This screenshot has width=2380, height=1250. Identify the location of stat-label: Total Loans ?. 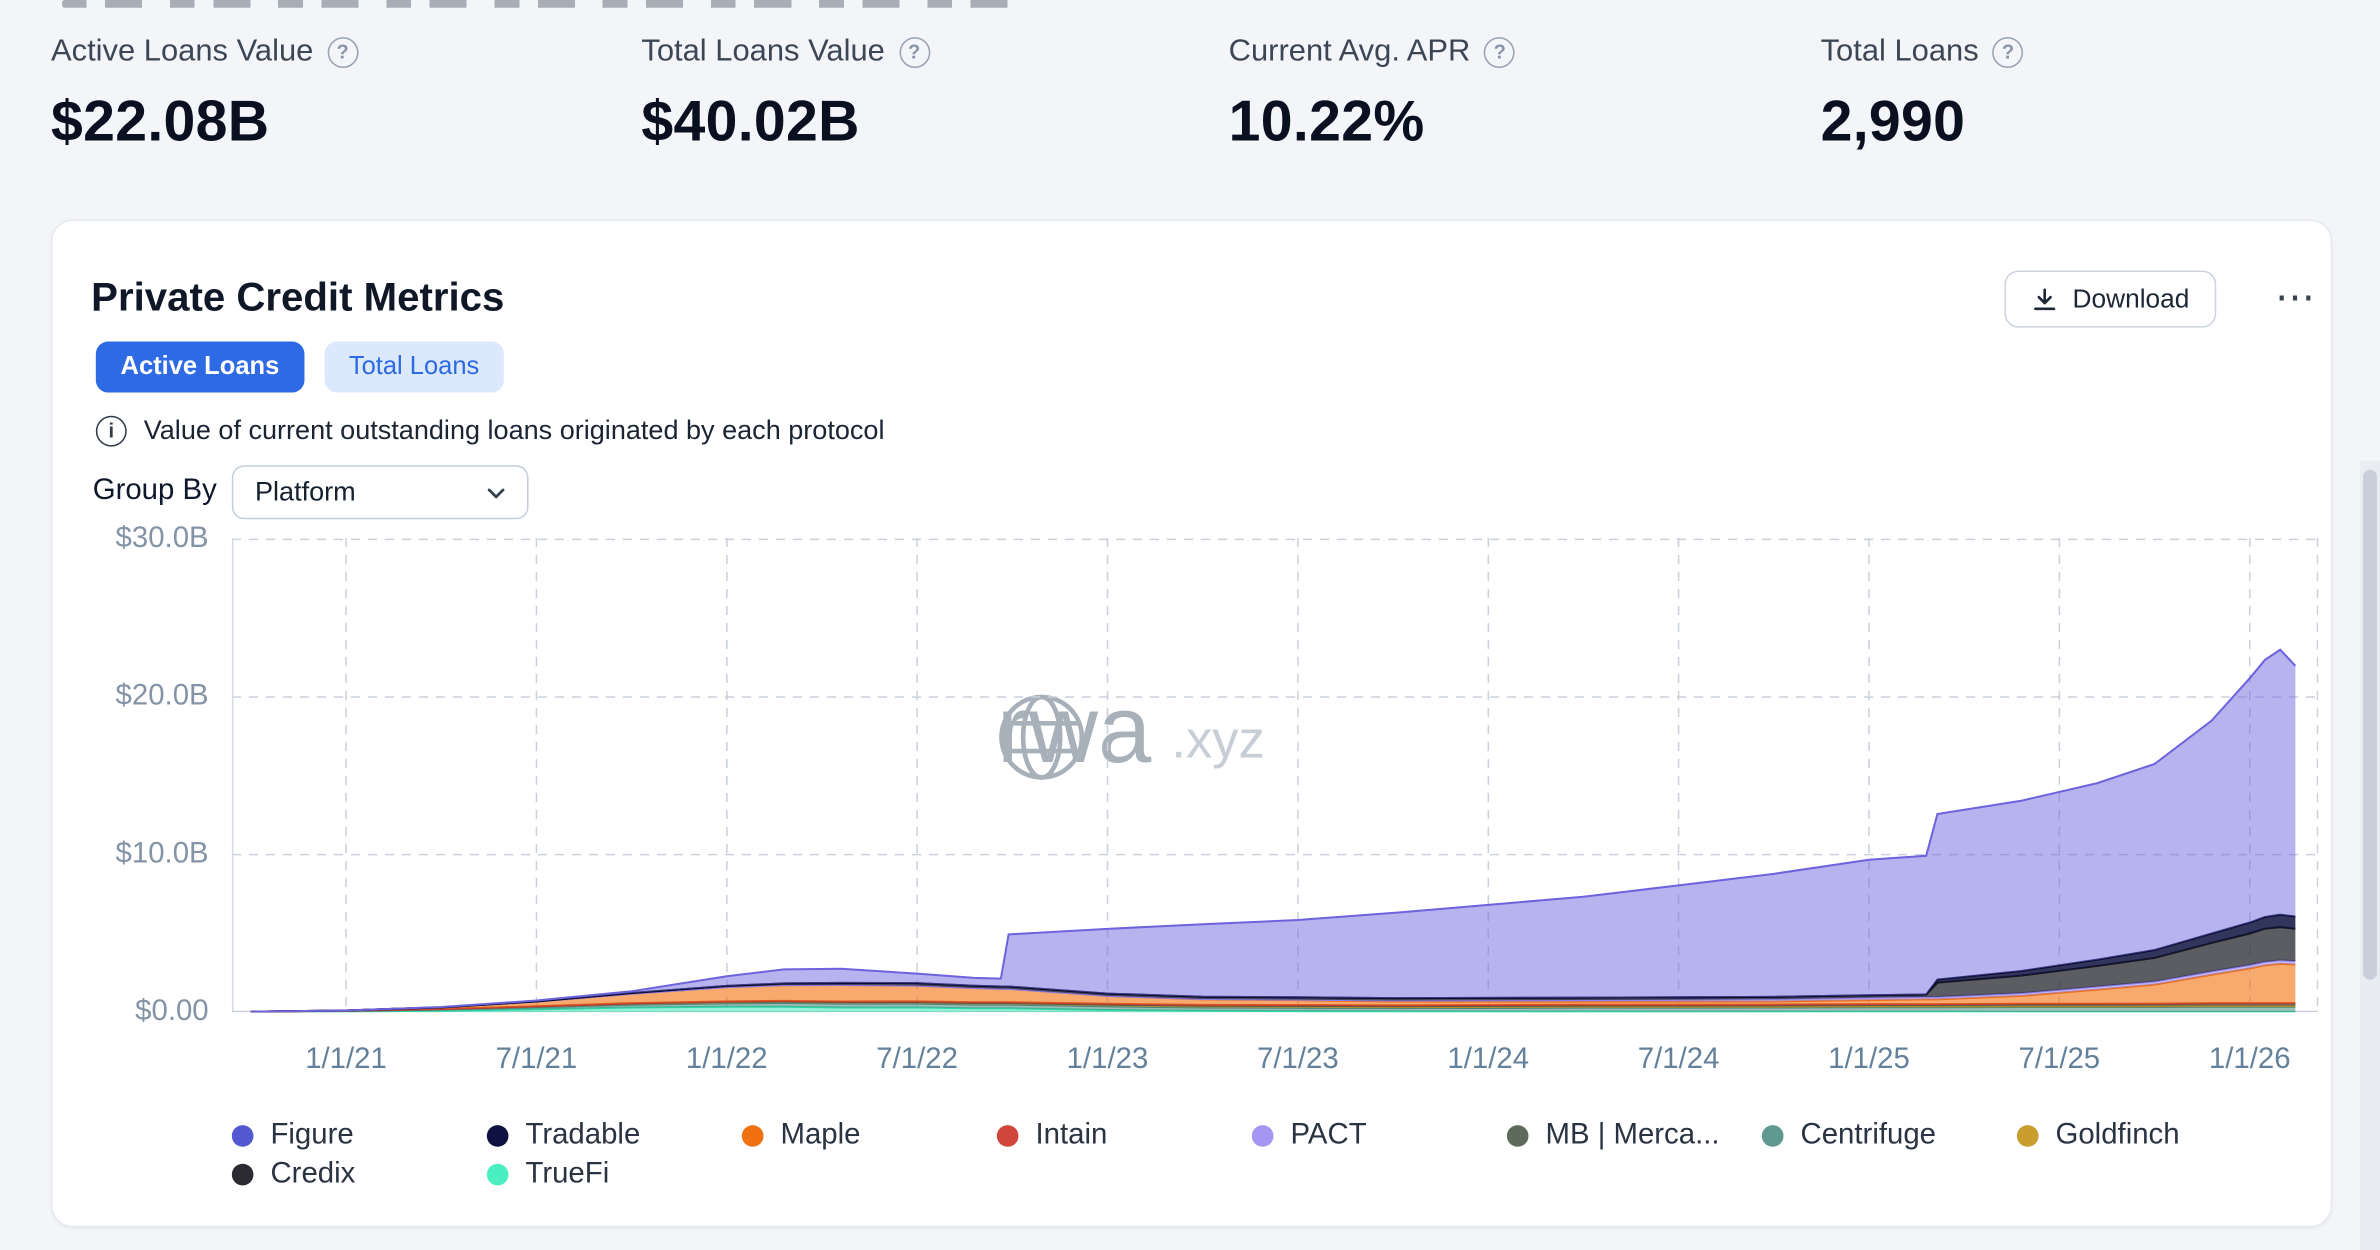
(1922, 52).